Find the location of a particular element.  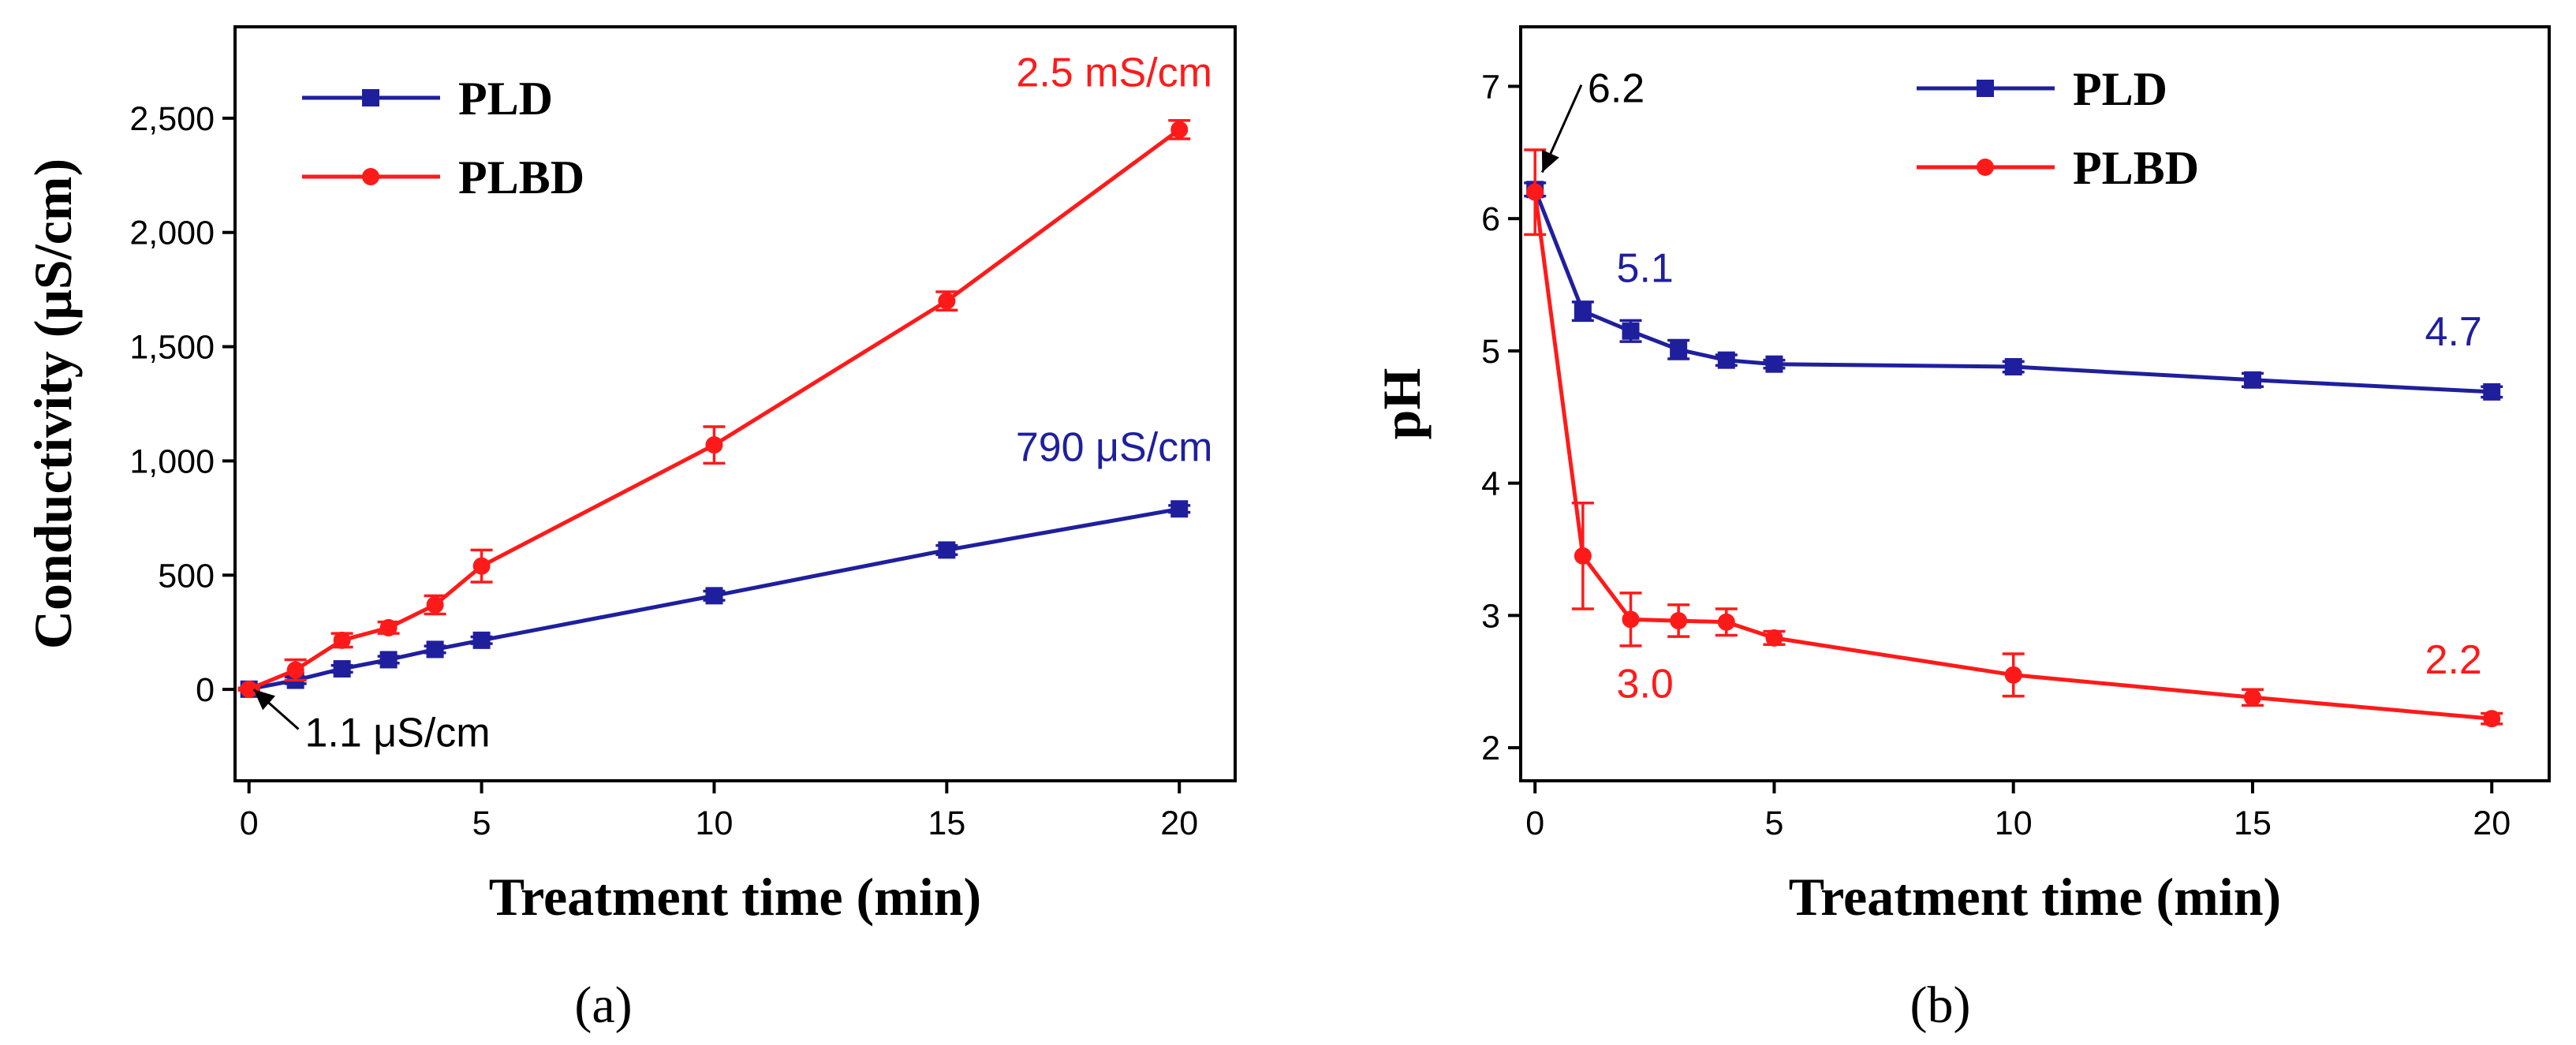

y-tick-label: 7 is located at coordinates (1490, 87).